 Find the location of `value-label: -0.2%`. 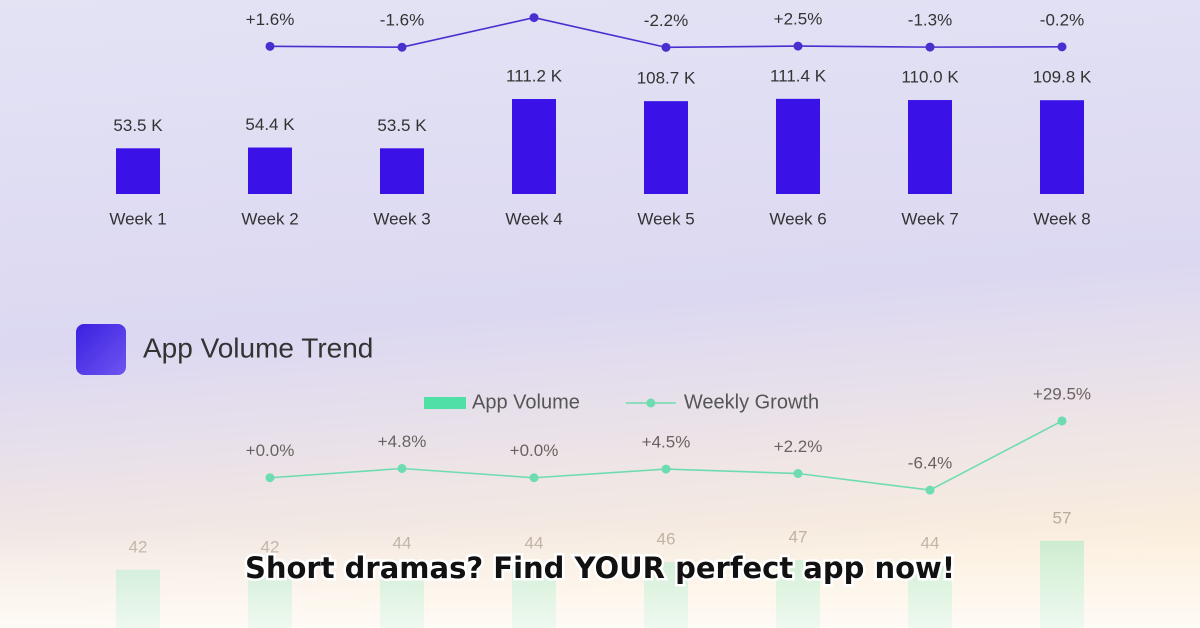

value-label: -0.2% is located at coordinates (1062, 19).